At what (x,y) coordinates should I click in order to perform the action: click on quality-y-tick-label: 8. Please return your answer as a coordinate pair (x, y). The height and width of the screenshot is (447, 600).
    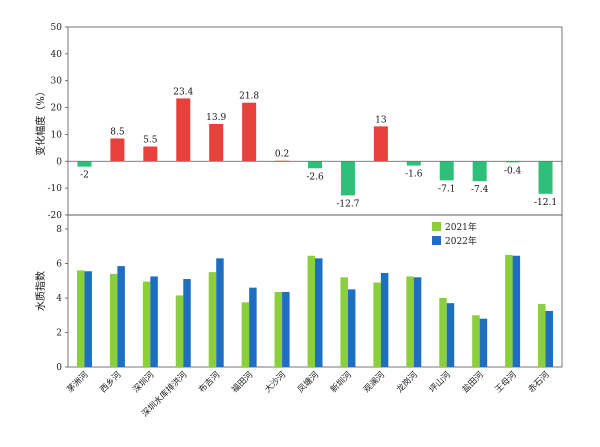
    Looking at the image, I should click on (59, 230).